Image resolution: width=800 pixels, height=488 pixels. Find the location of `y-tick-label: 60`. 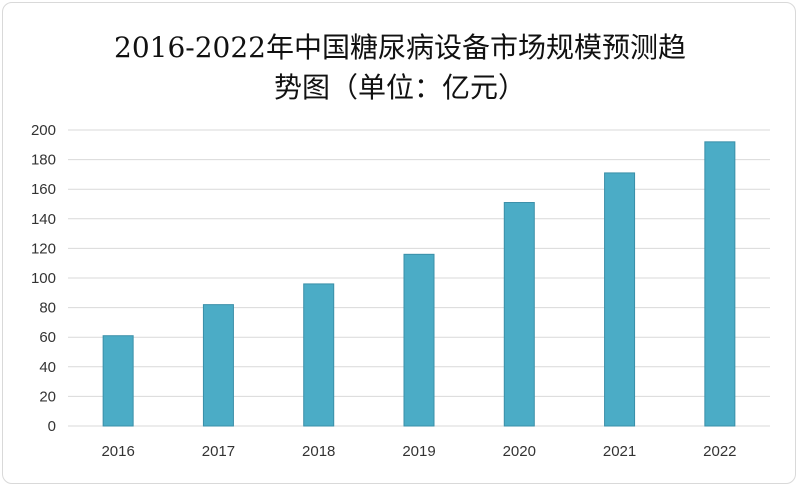

y-tick-label: 60 is located at coordinates (47, 337).